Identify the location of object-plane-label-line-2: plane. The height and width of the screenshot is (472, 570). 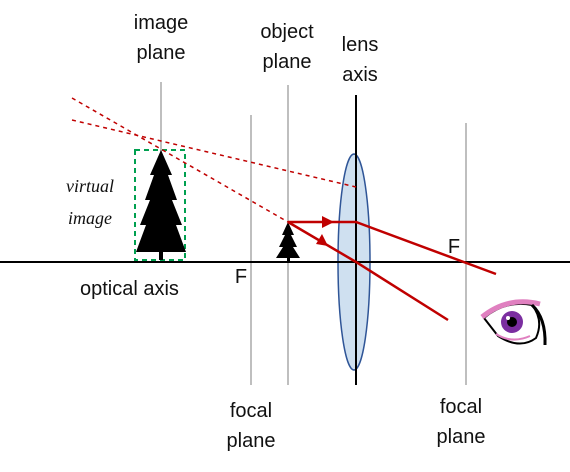
(287, 62).